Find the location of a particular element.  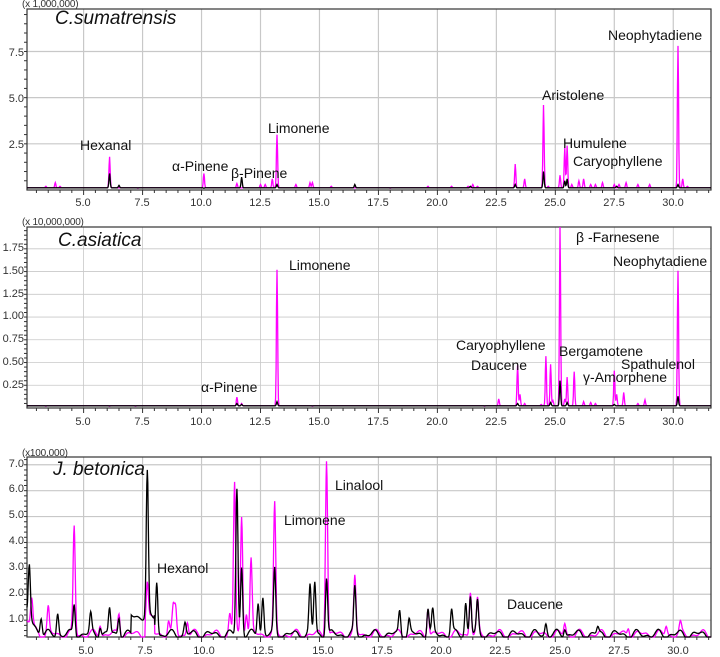

y-multiplier: (x 1,000,000) is located at coordinates (50, 5).